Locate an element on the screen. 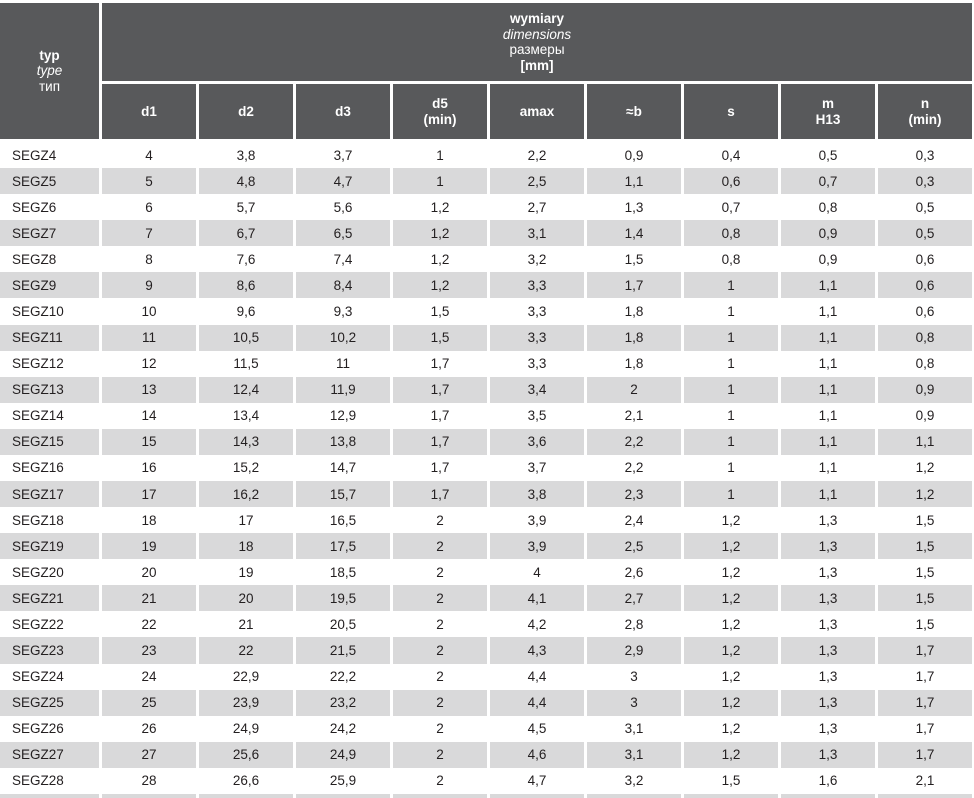 The image size is (974, 798). table-cell: 1,5 is located at coordinates (632, 259).